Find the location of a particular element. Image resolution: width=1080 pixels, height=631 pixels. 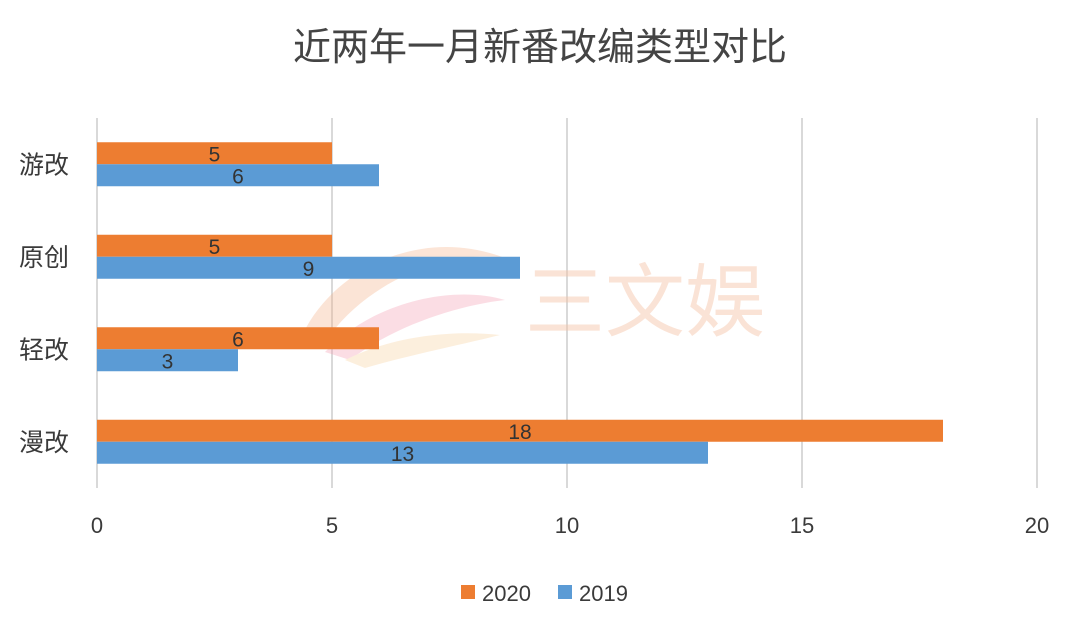

x-axis-tick-labels: 0 5 10 15 20 is located at coordinates (570, 525).